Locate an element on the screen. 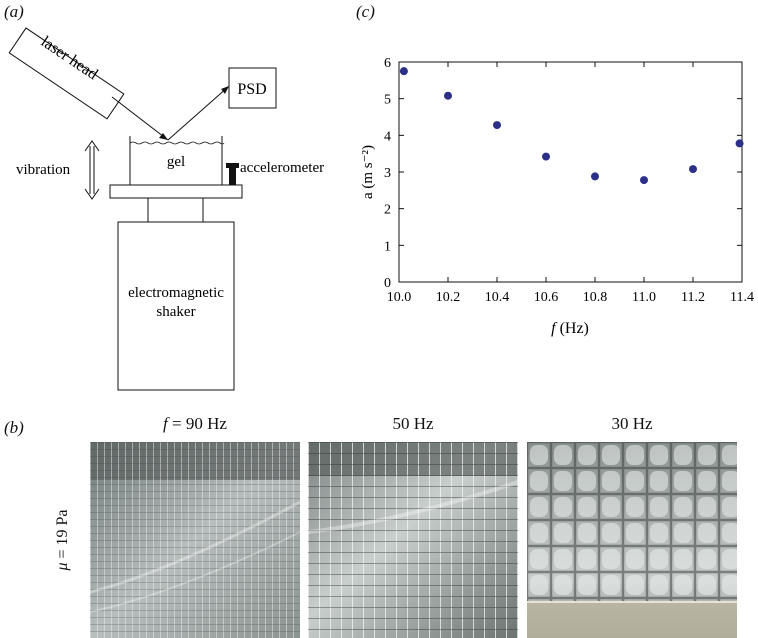 The height and width of the screenshot is (638, 758). x-tick-label: 11.4 is located at coordinates (742, 297).